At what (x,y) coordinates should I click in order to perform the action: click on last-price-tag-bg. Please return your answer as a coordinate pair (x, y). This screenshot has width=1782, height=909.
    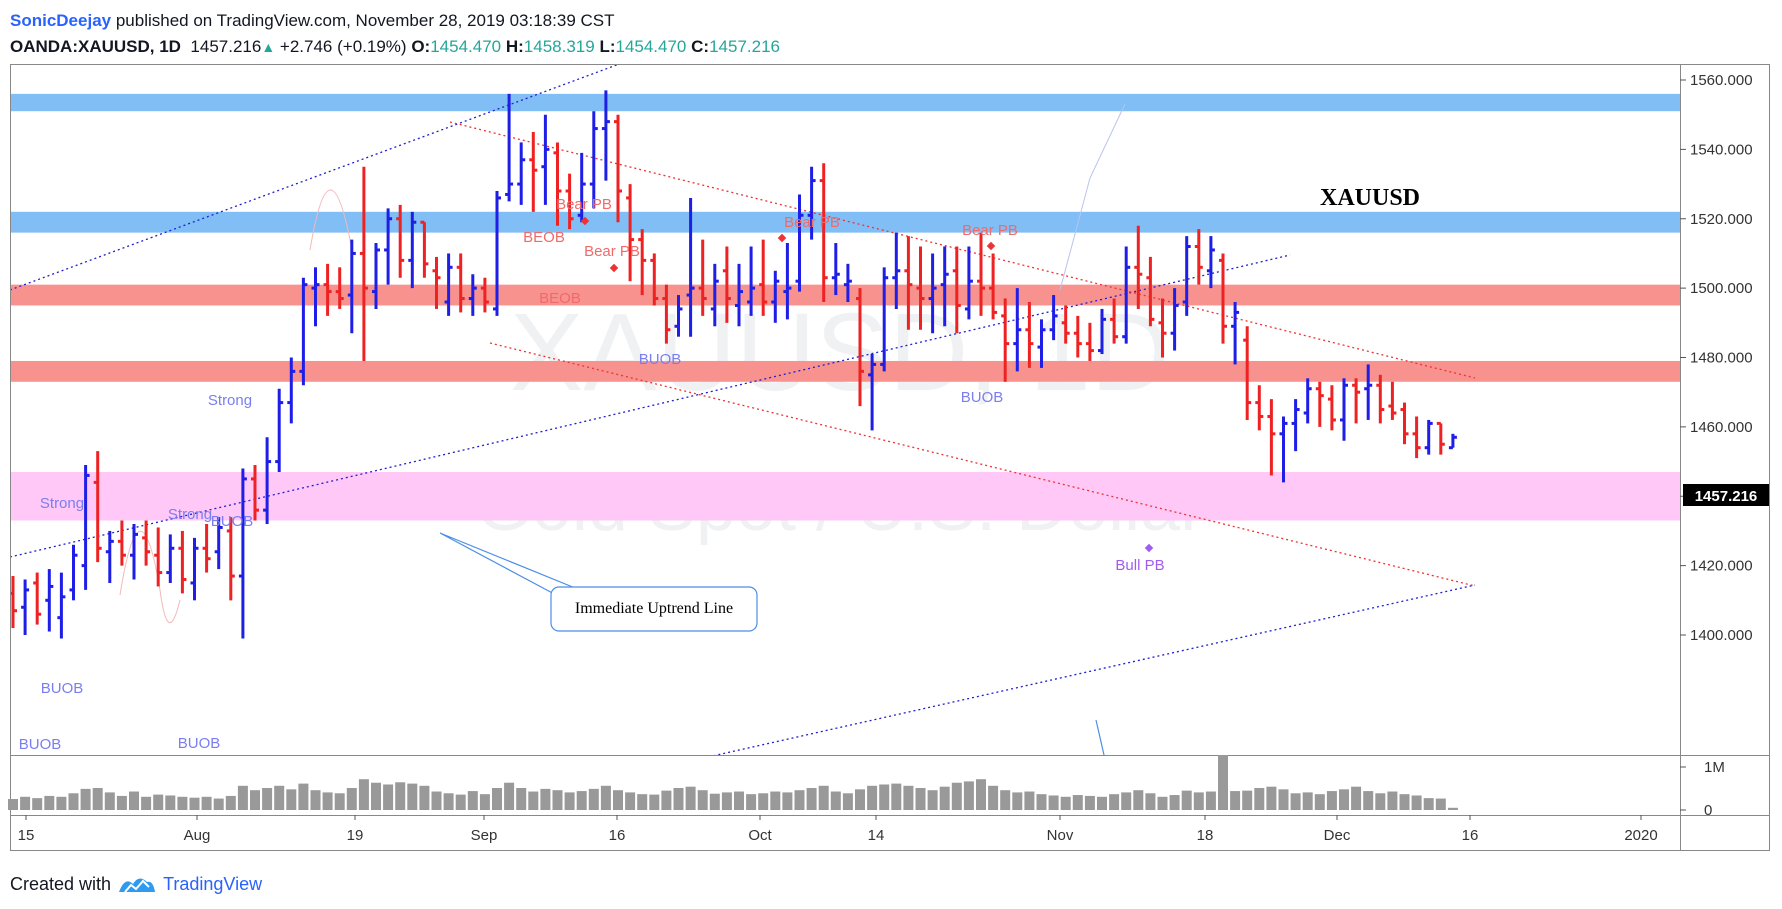
    Looking at the image, I should click on (1726, 495).